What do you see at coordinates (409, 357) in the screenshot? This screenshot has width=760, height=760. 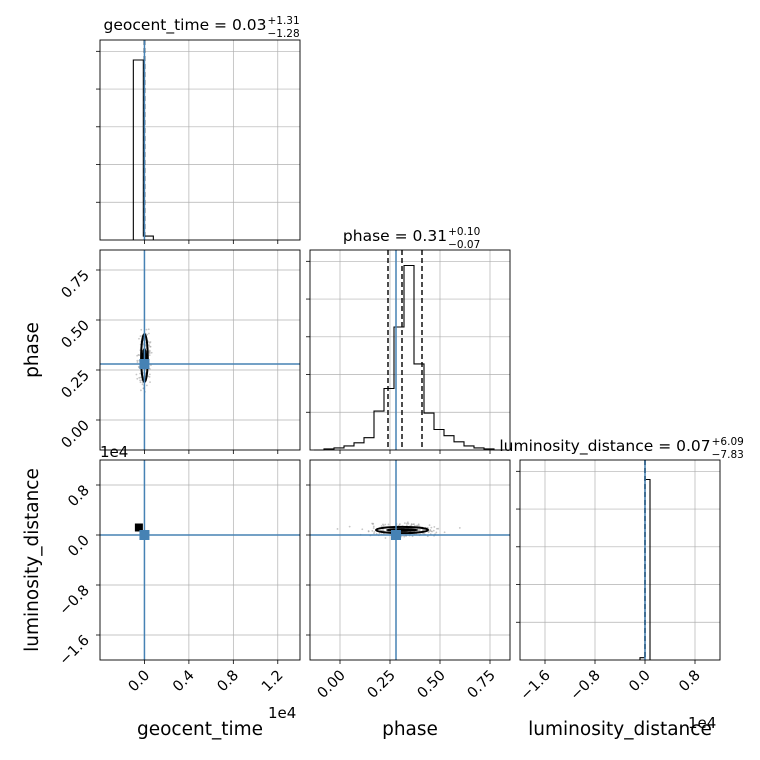 I see `phase-hist-histogram` at bounding box center [409, 357].